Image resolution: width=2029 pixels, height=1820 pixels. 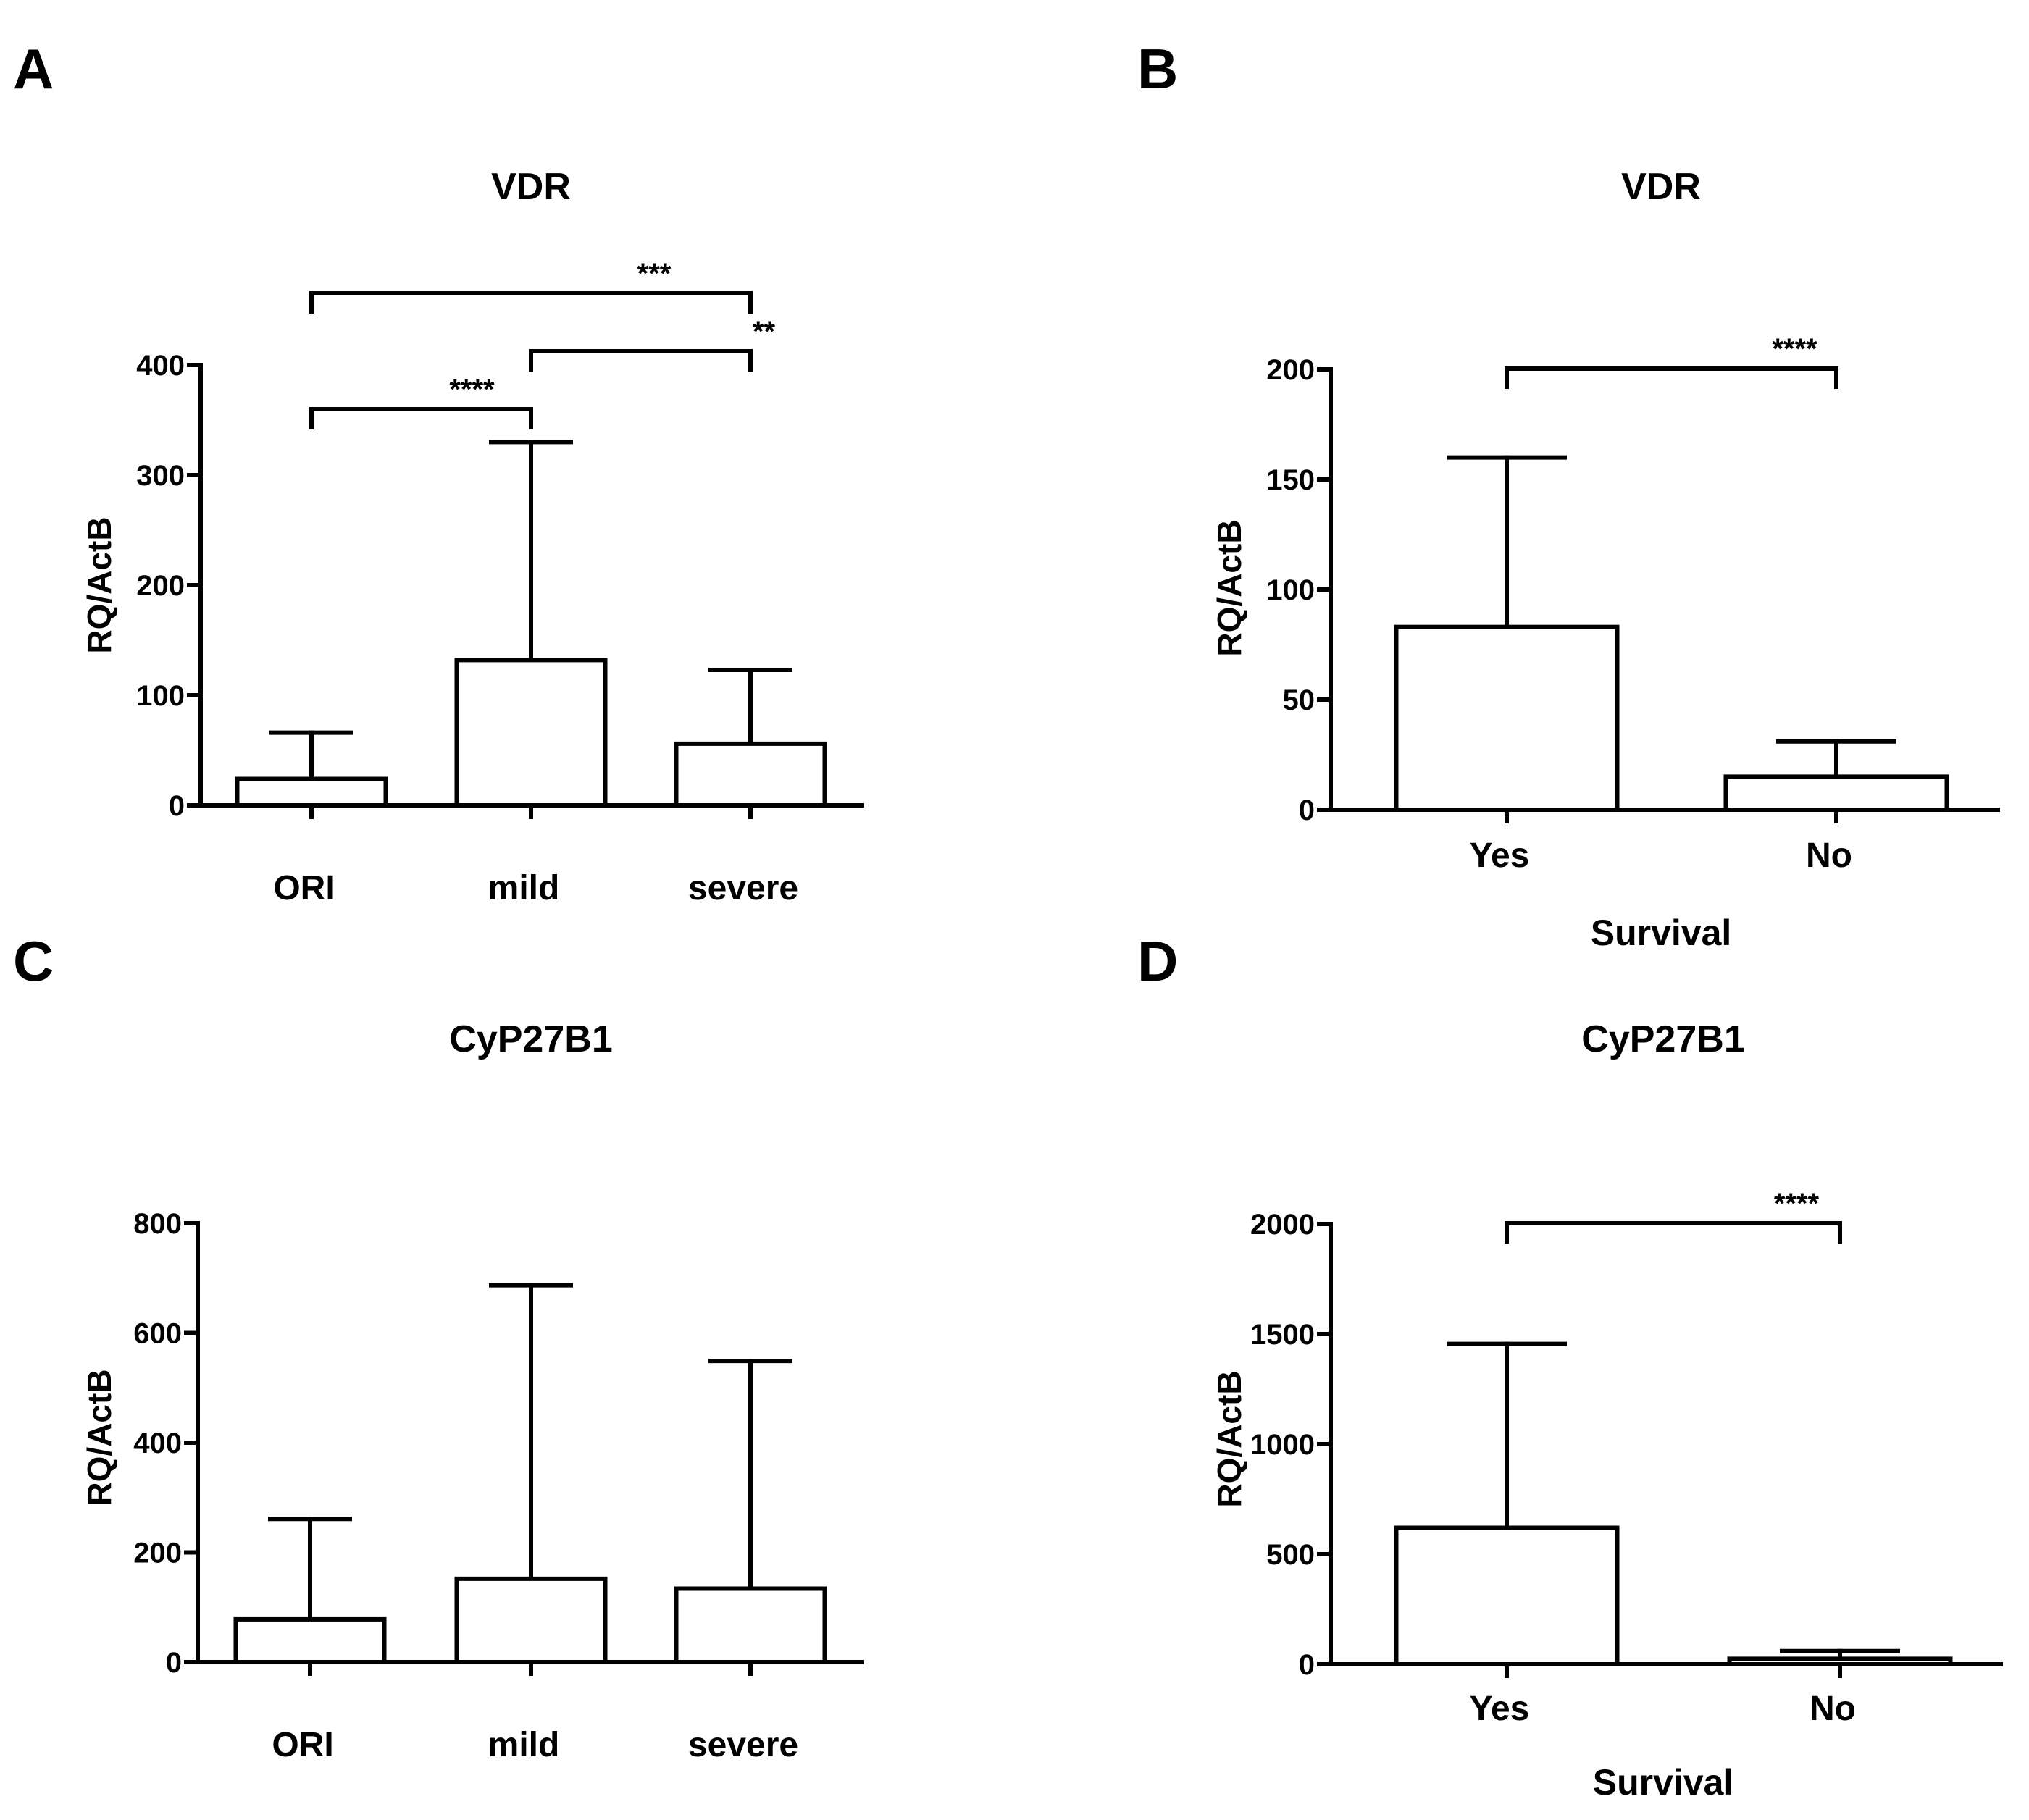 I want to click on panel-d-xlabel: Survival, so click(x=1664, y=1782).